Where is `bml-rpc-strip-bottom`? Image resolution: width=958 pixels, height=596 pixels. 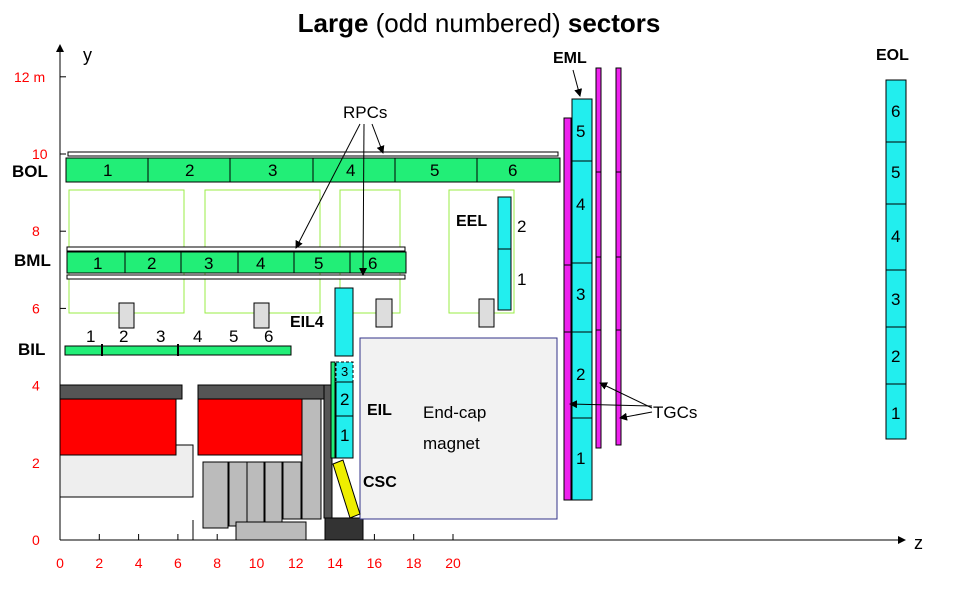
bml-rpc-strip-bottom is located at coordinates (236, 277).